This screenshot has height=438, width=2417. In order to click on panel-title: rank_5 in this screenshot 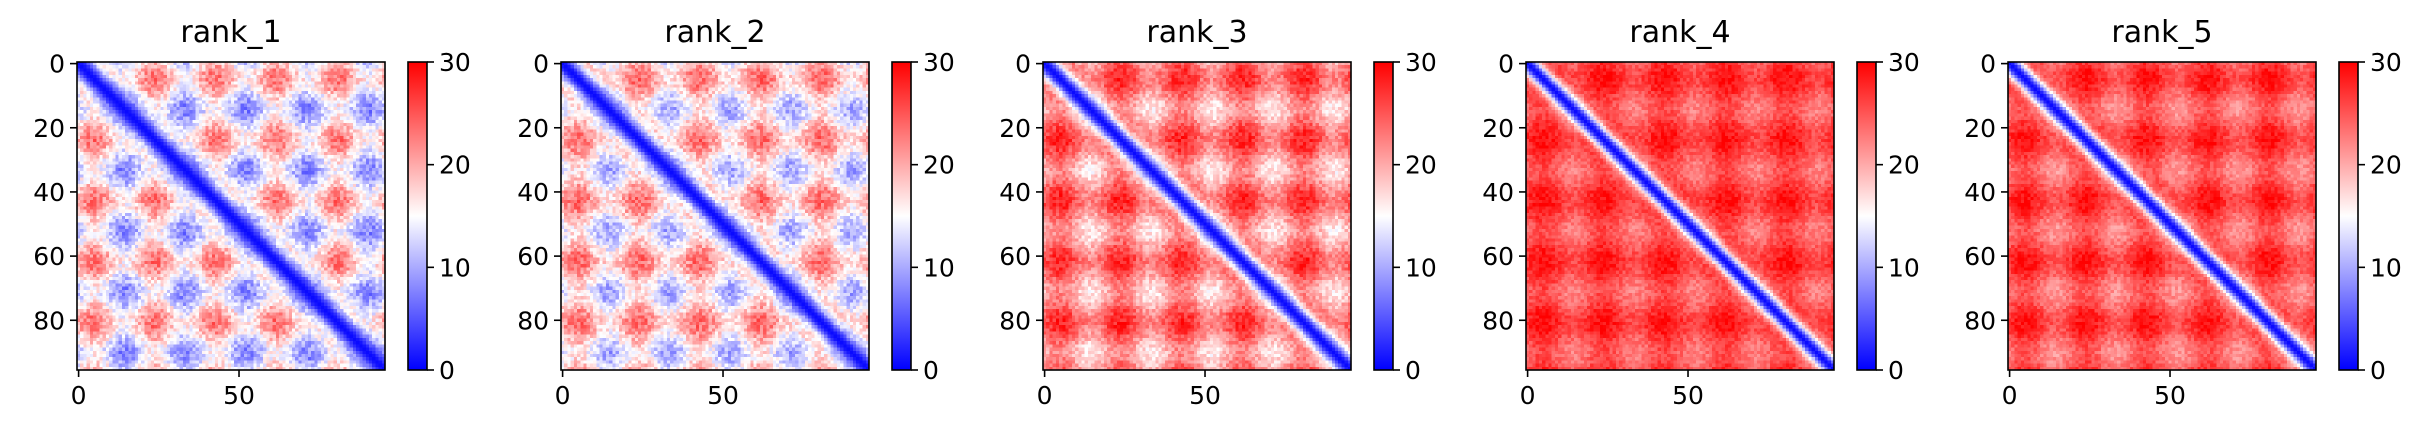, I will do `click(2161, 32)`.